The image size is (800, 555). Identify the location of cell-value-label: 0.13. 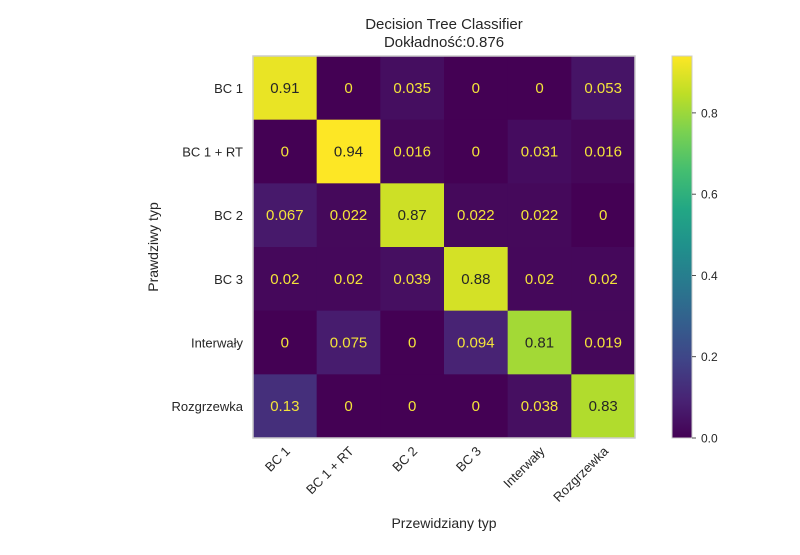
(284, 406).